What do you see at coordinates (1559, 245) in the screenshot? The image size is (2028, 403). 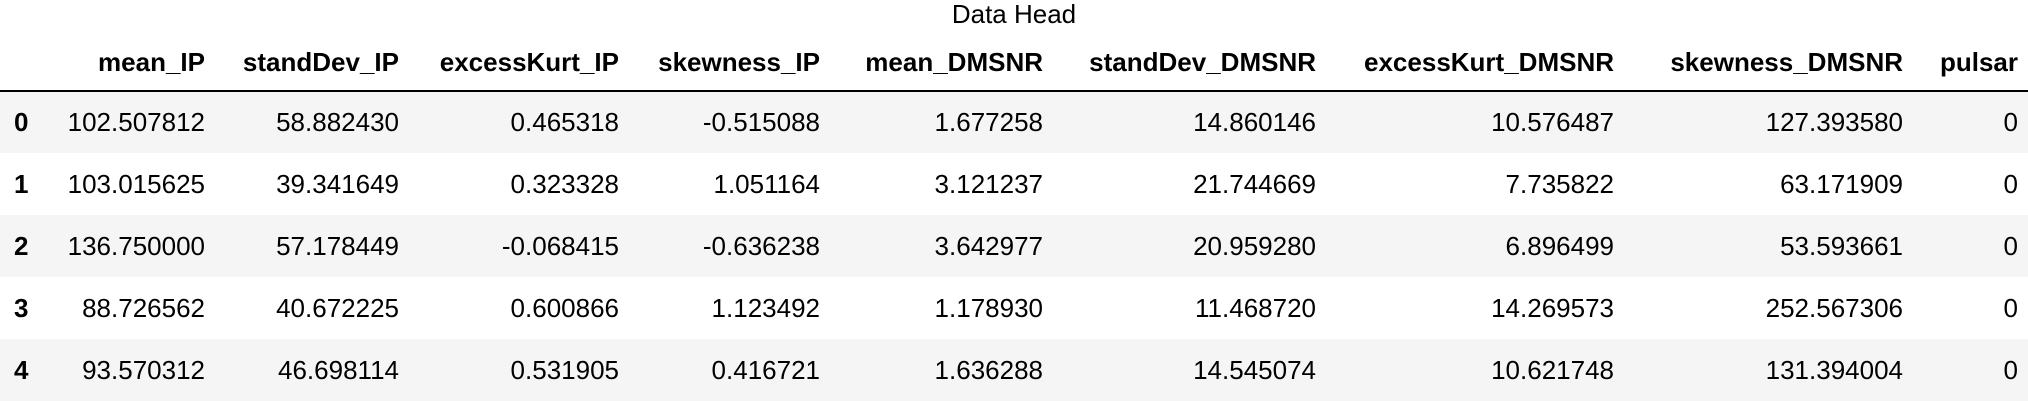 I see `table-cell: 6.896499` at bounding box center [1559, 245].